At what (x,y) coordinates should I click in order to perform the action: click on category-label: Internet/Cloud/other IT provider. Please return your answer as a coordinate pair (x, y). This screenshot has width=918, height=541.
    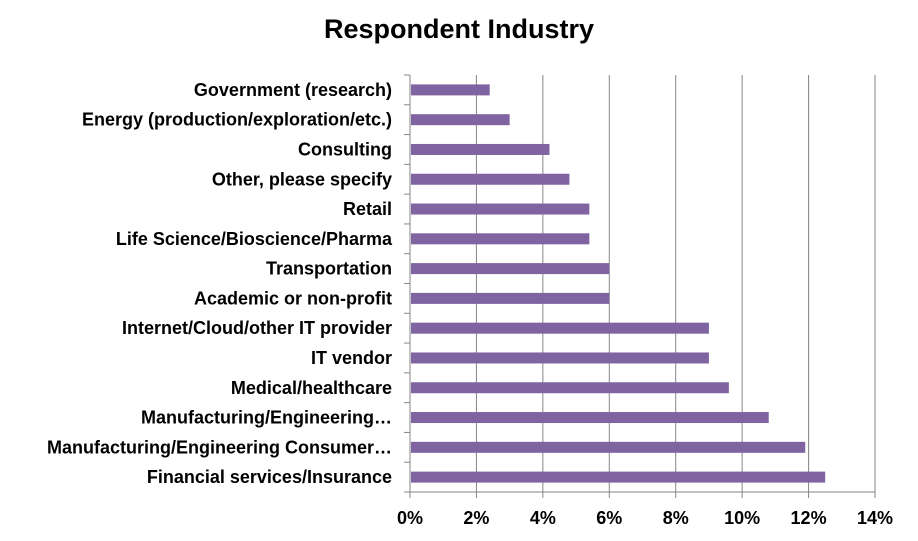
    Looking at the image, I should click on (257, 328).